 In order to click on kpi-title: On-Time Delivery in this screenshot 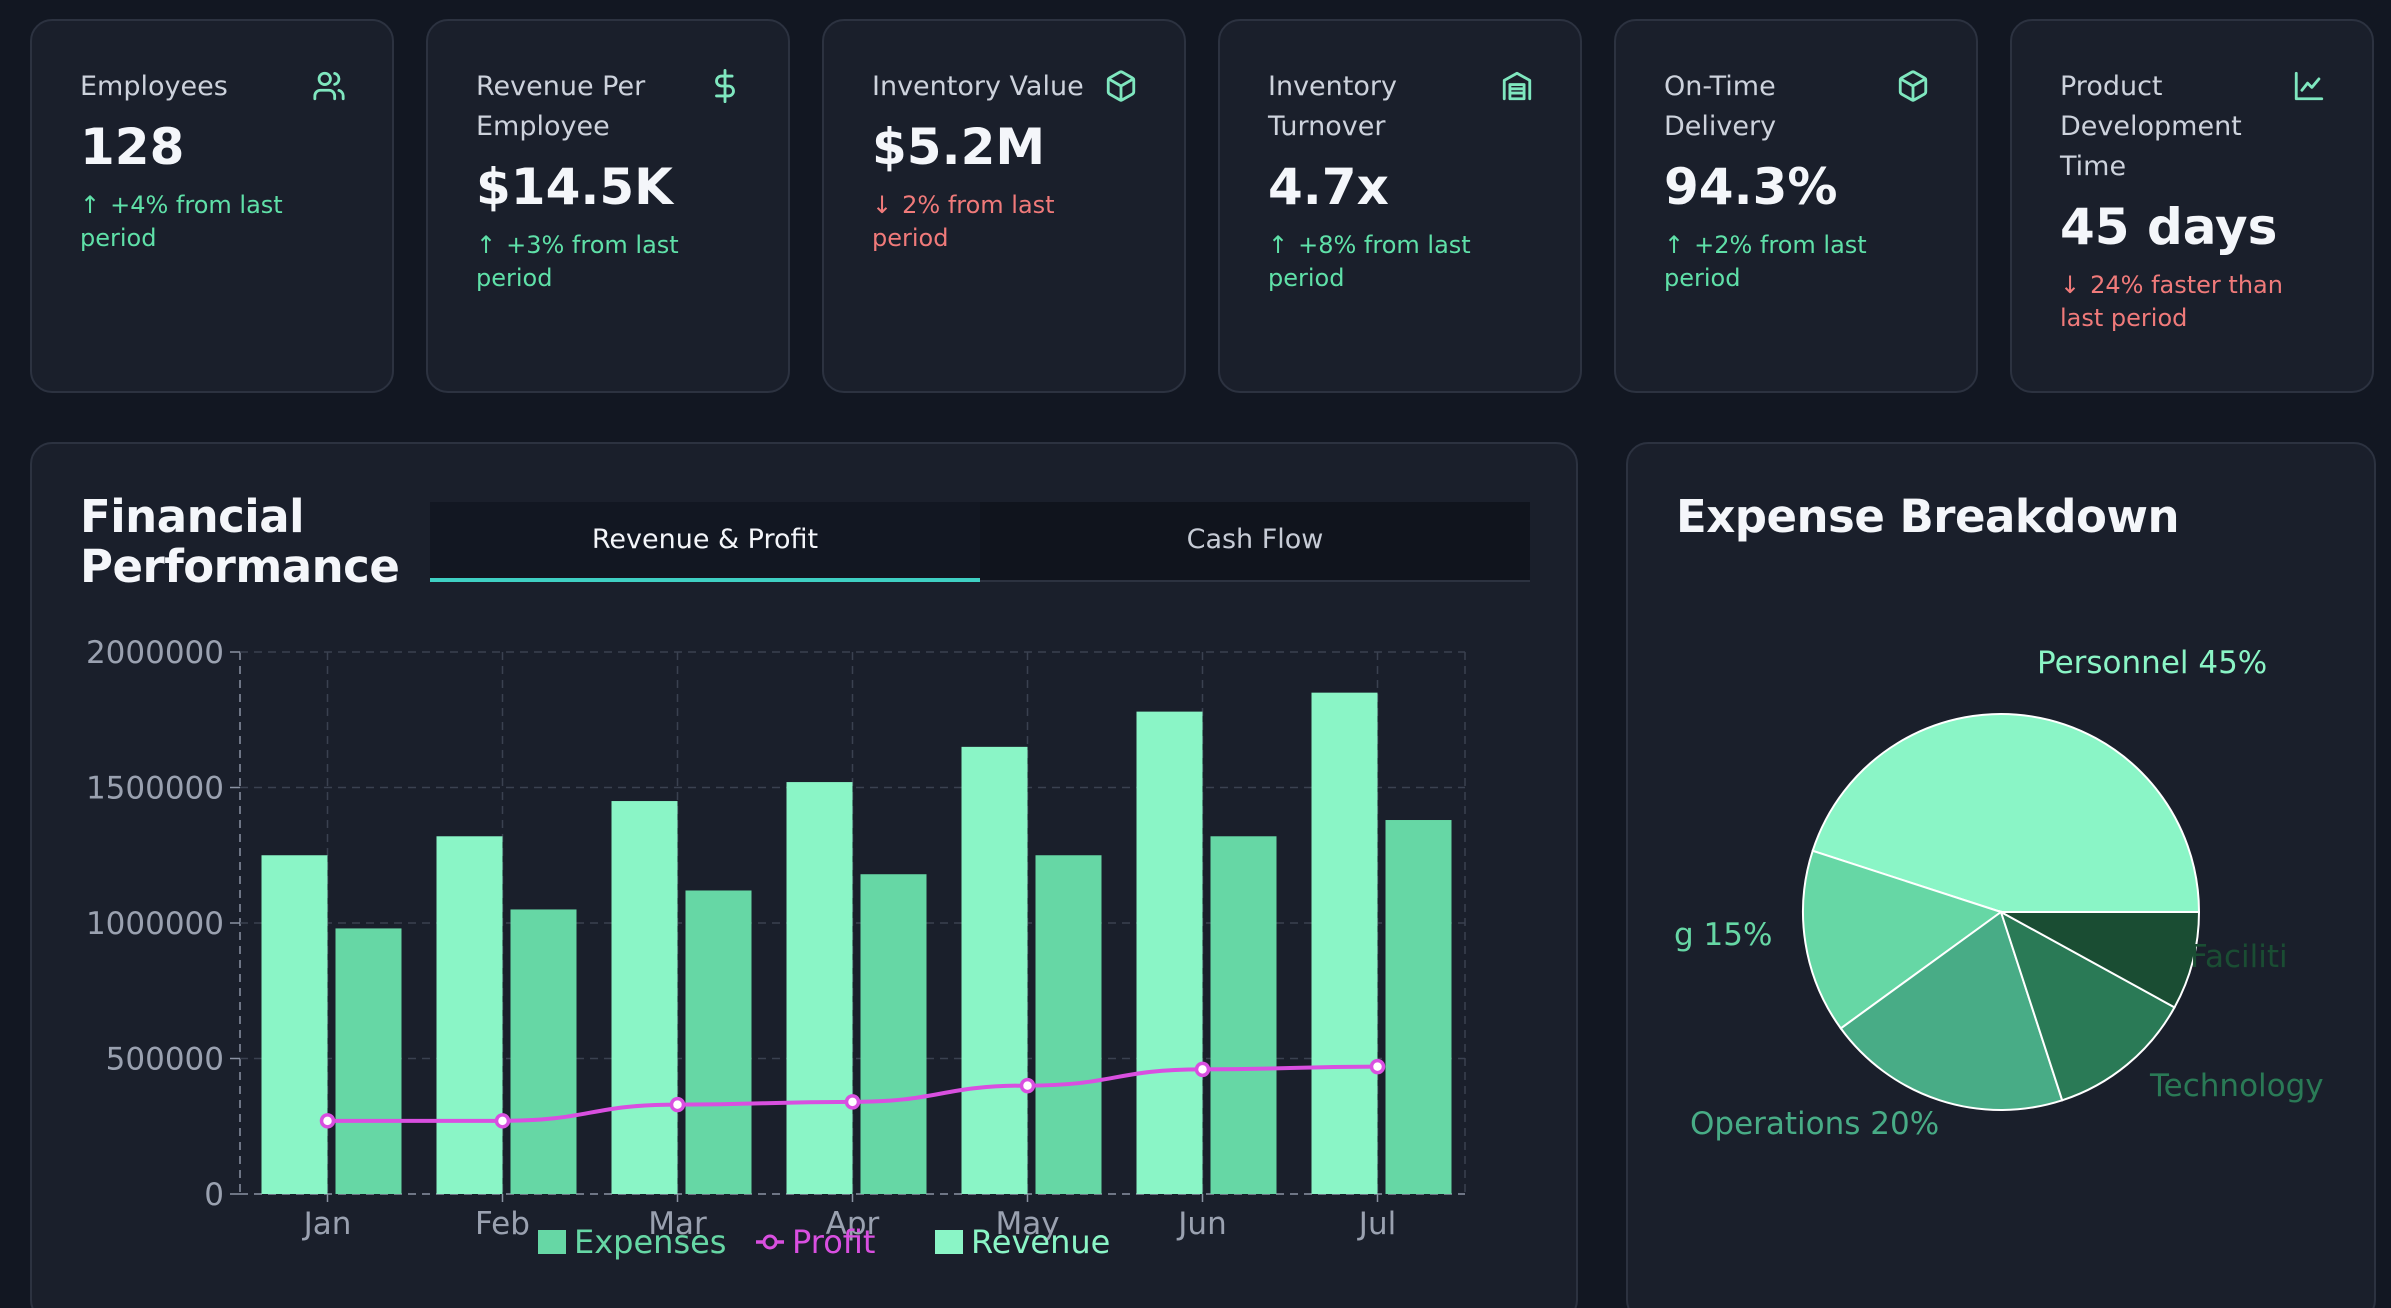, I will do `click(1720, 106)`.